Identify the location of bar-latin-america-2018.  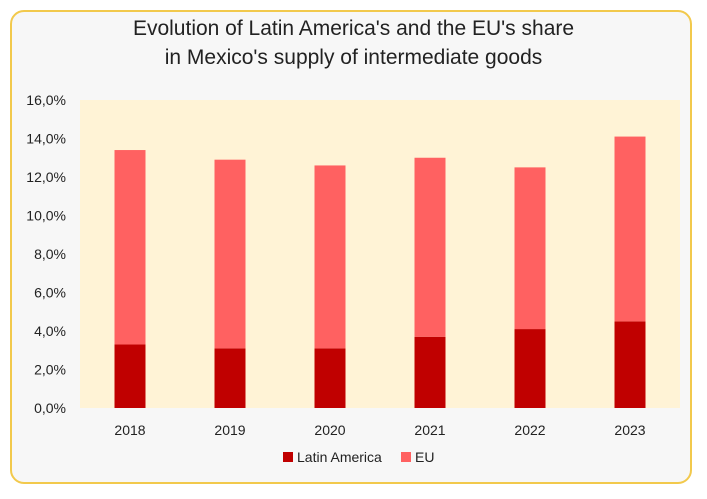
(130, 376).